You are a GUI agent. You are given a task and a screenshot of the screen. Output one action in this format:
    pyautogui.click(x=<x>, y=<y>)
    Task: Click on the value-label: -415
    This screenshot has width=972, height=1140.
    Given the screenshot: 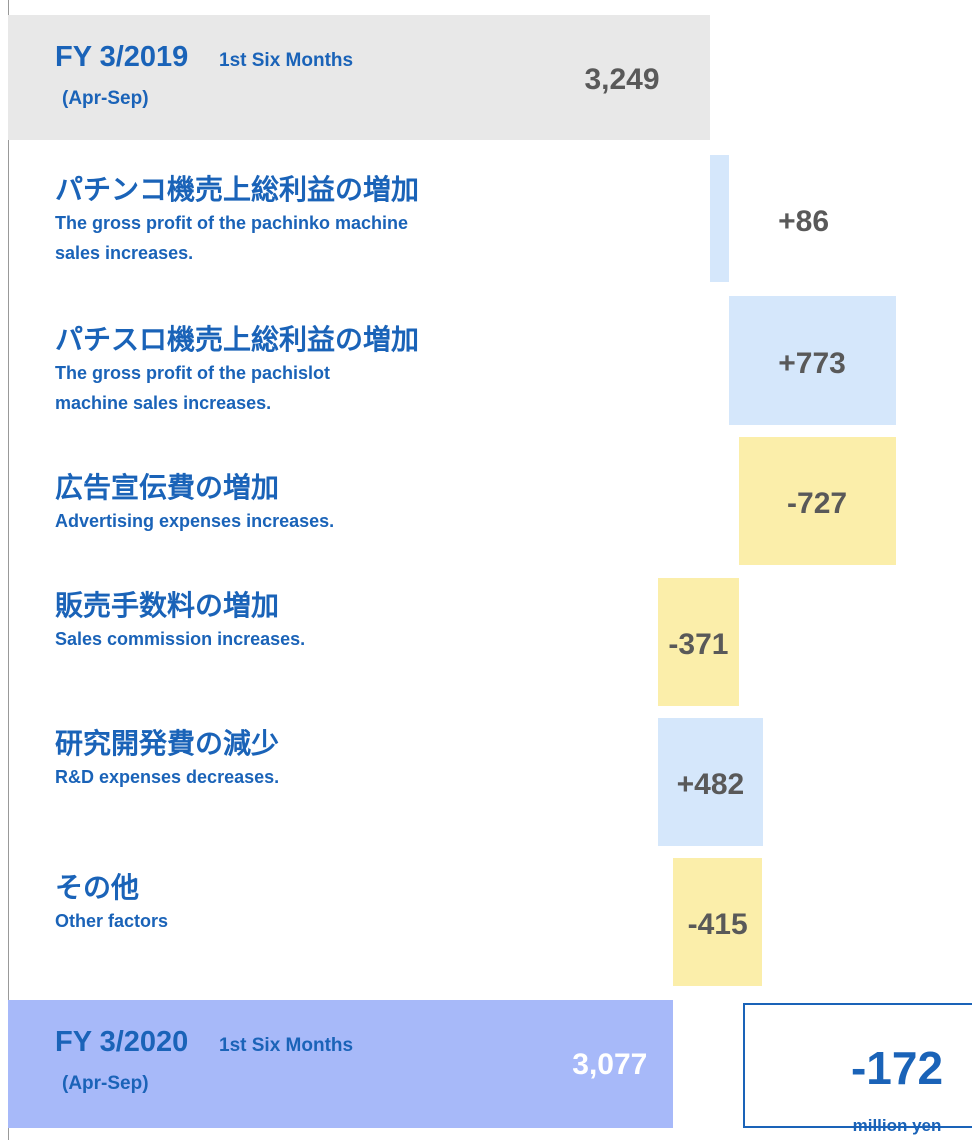 What is the action you would take?
    pyautogui.click(x=717, y=924)
    